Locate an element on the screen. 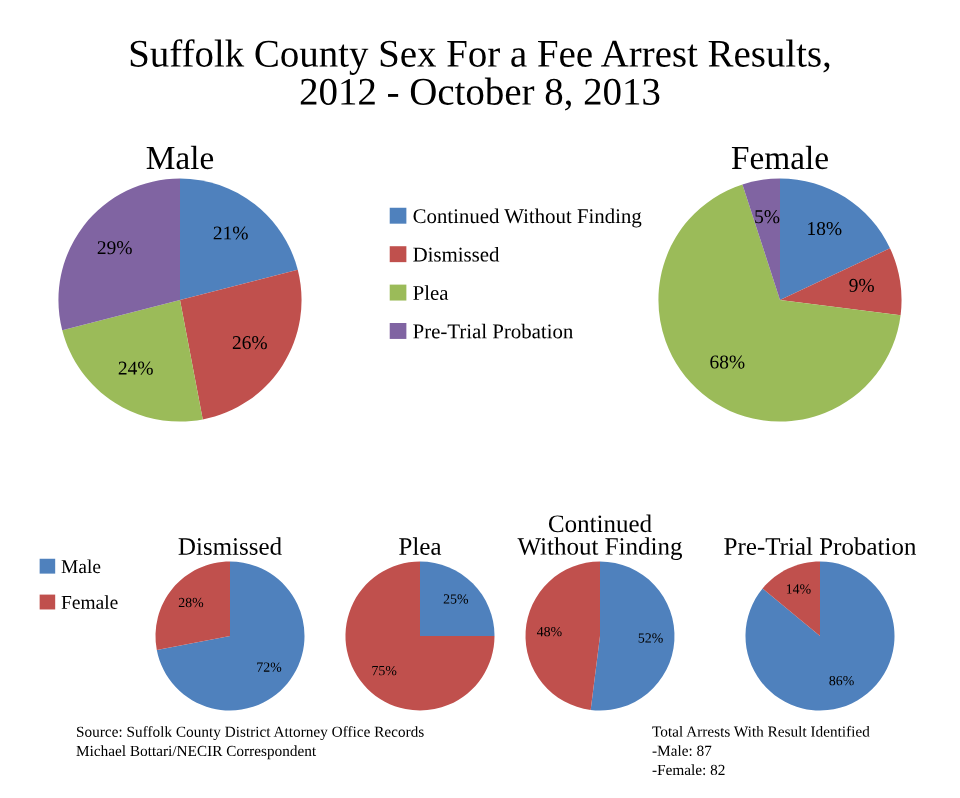  chart-title: Female is located at coordinates (779, 157).